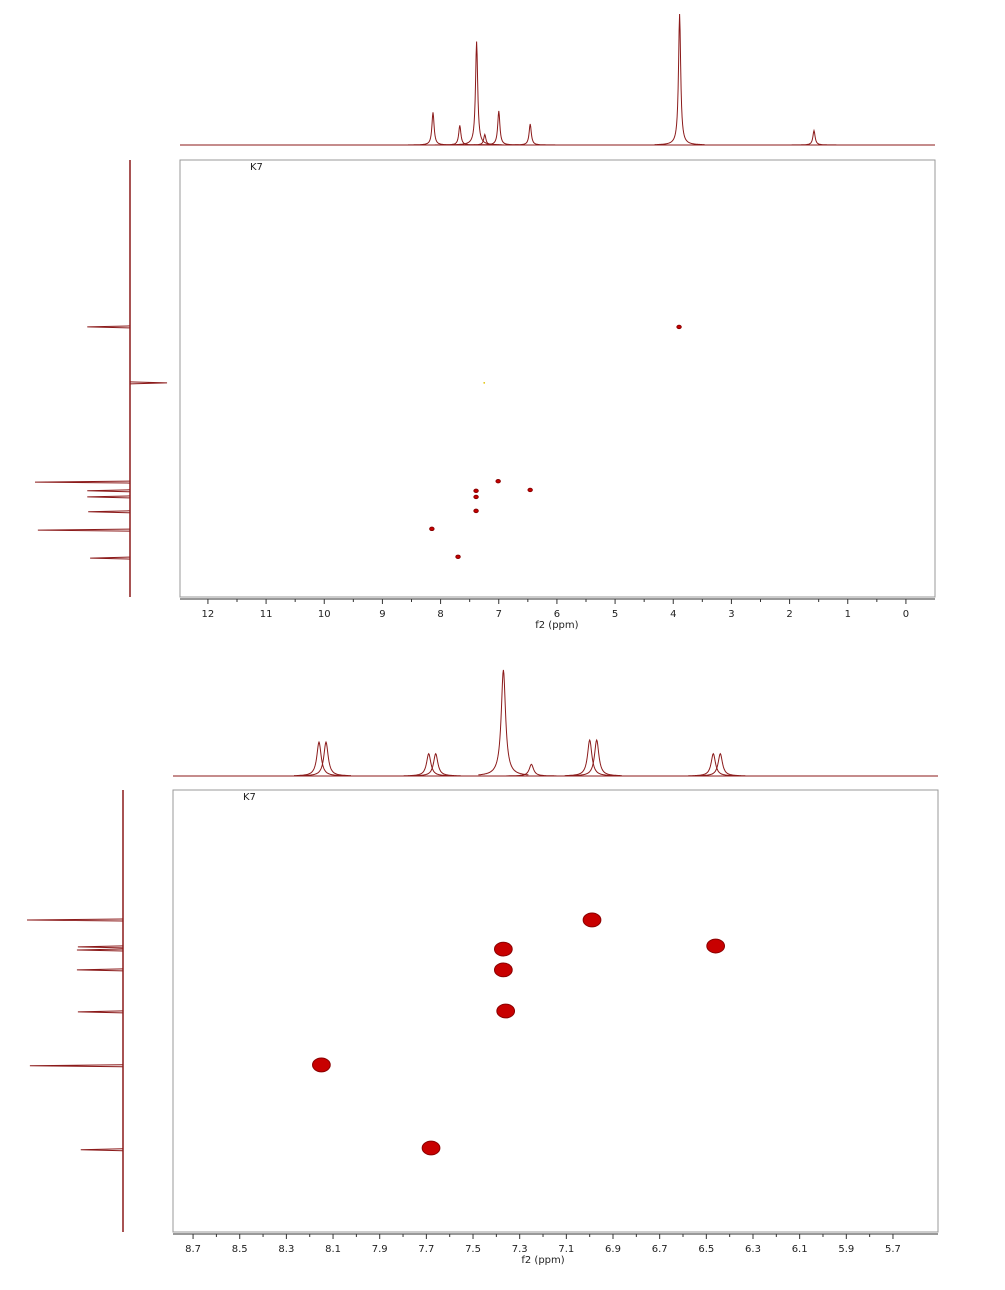 The image size is (1005, 1290). I want to click on x-tick-label: 5, so click(615, 614).